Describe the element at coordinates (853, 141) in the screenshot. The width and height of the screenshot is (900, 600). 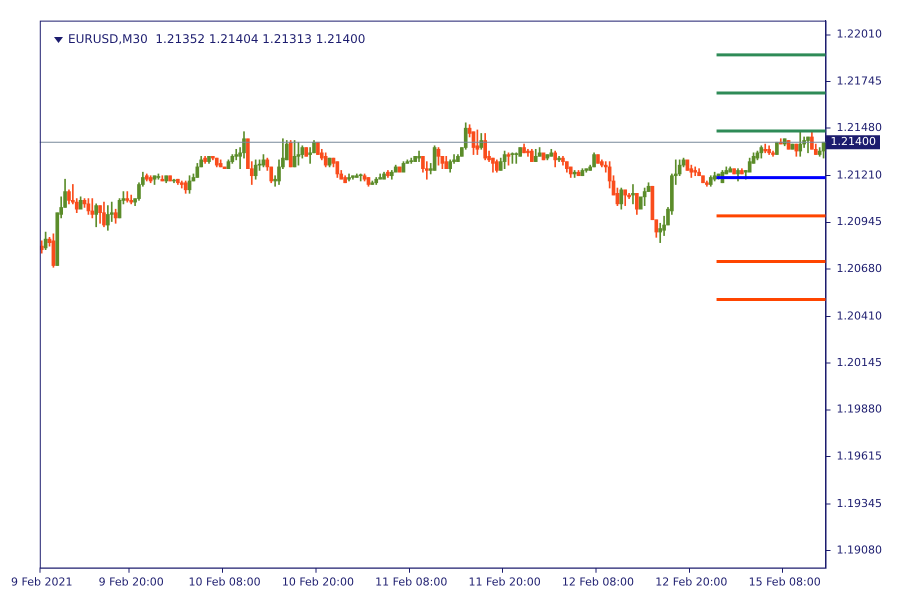
I see `ref-line-label: 1.21400` at that location.